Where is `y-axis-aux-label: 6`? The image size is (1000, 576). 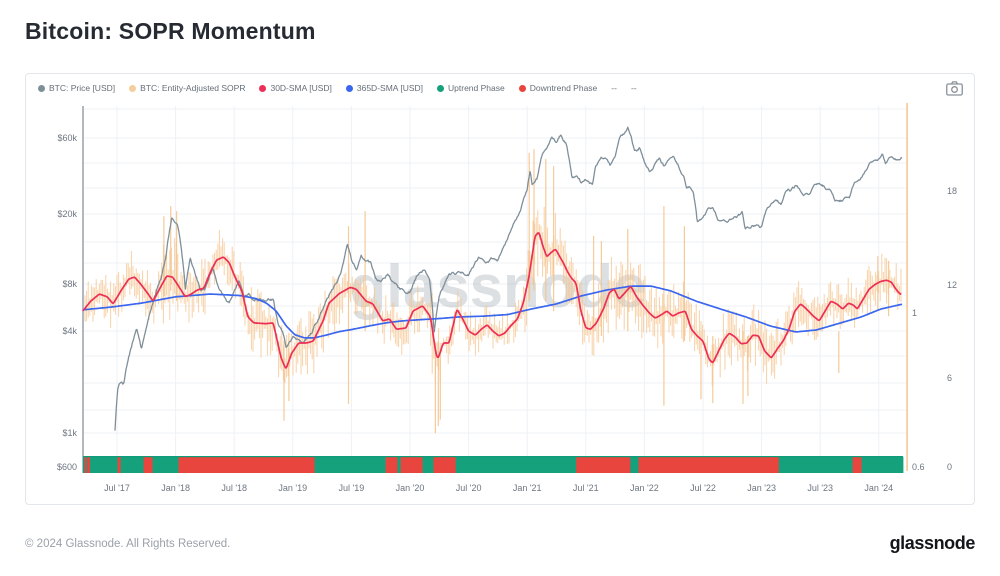
y-axis-aux-label: 6 is located at coordinates (949, 378).